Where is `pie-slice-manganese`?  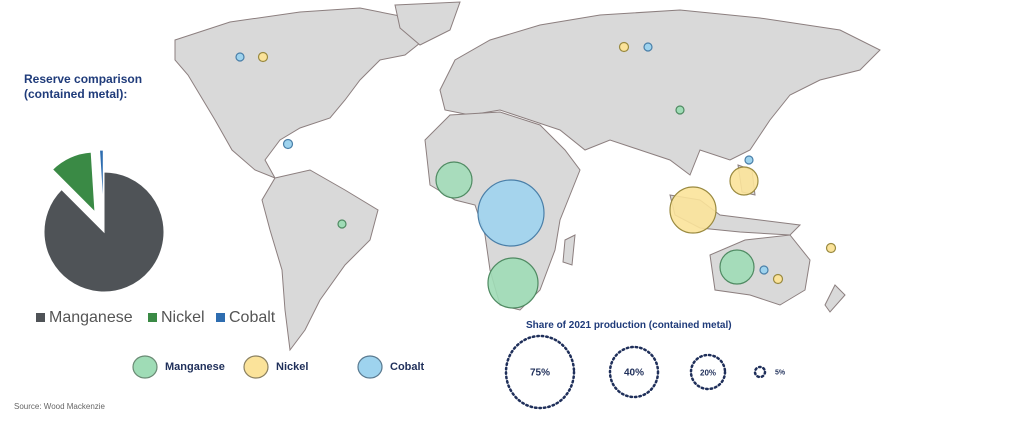 pie-slice-manganese is located at coordinates (104, 232).